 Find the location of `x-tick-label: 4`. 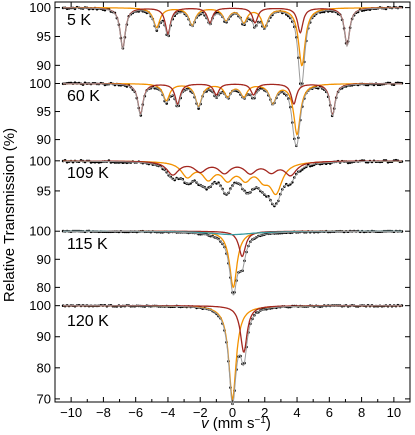

x-tick-label: 4 is located at coordinates (296, 412).